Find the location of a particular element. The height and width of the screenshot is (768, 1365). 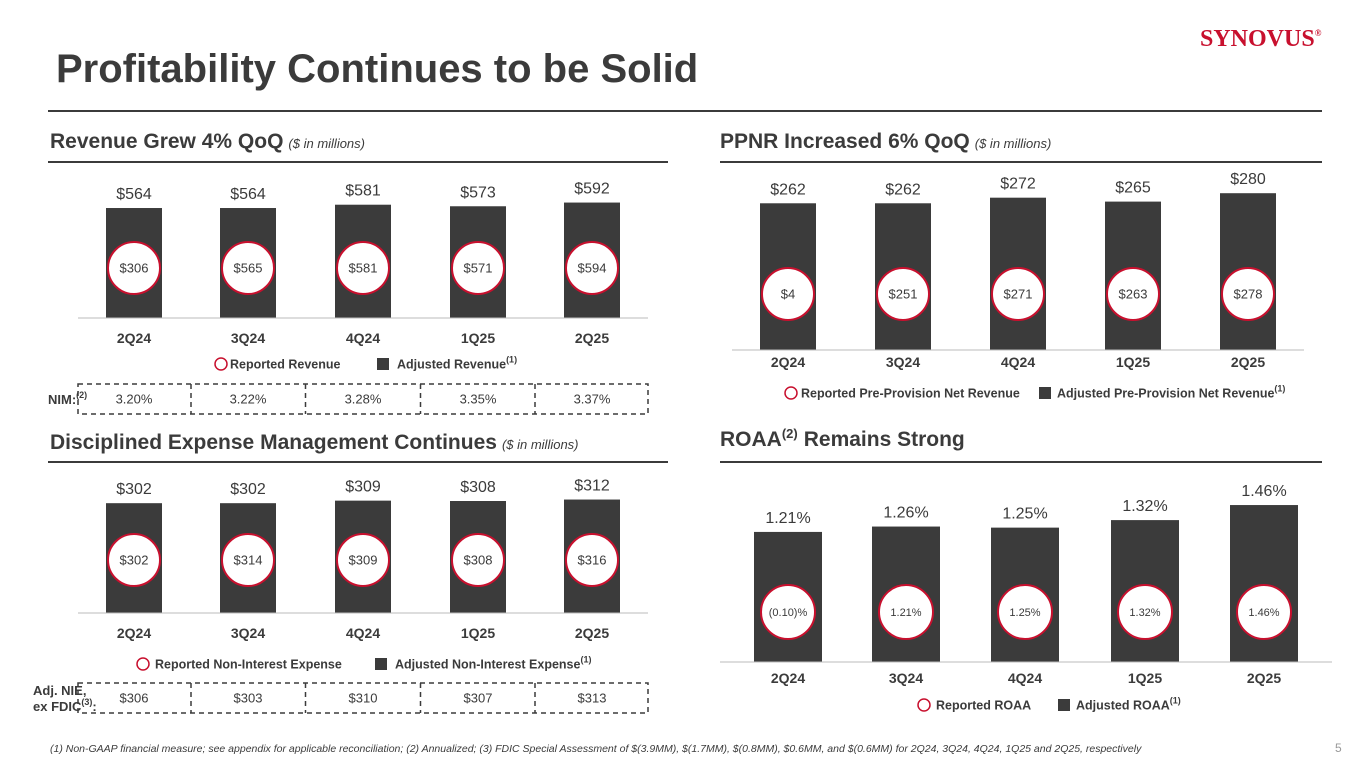

bar-value-label: $581 is located at coordinates (363, 191).